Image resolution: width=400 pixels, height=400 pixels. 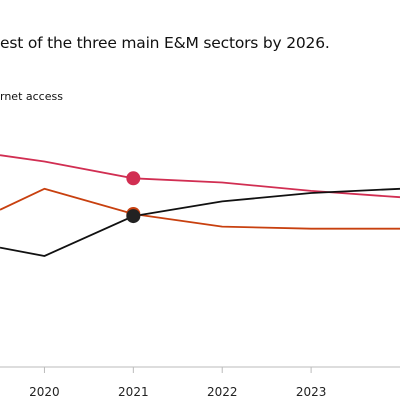 I want to click on x-tick-label: 2022, so click(x=222, y=392).